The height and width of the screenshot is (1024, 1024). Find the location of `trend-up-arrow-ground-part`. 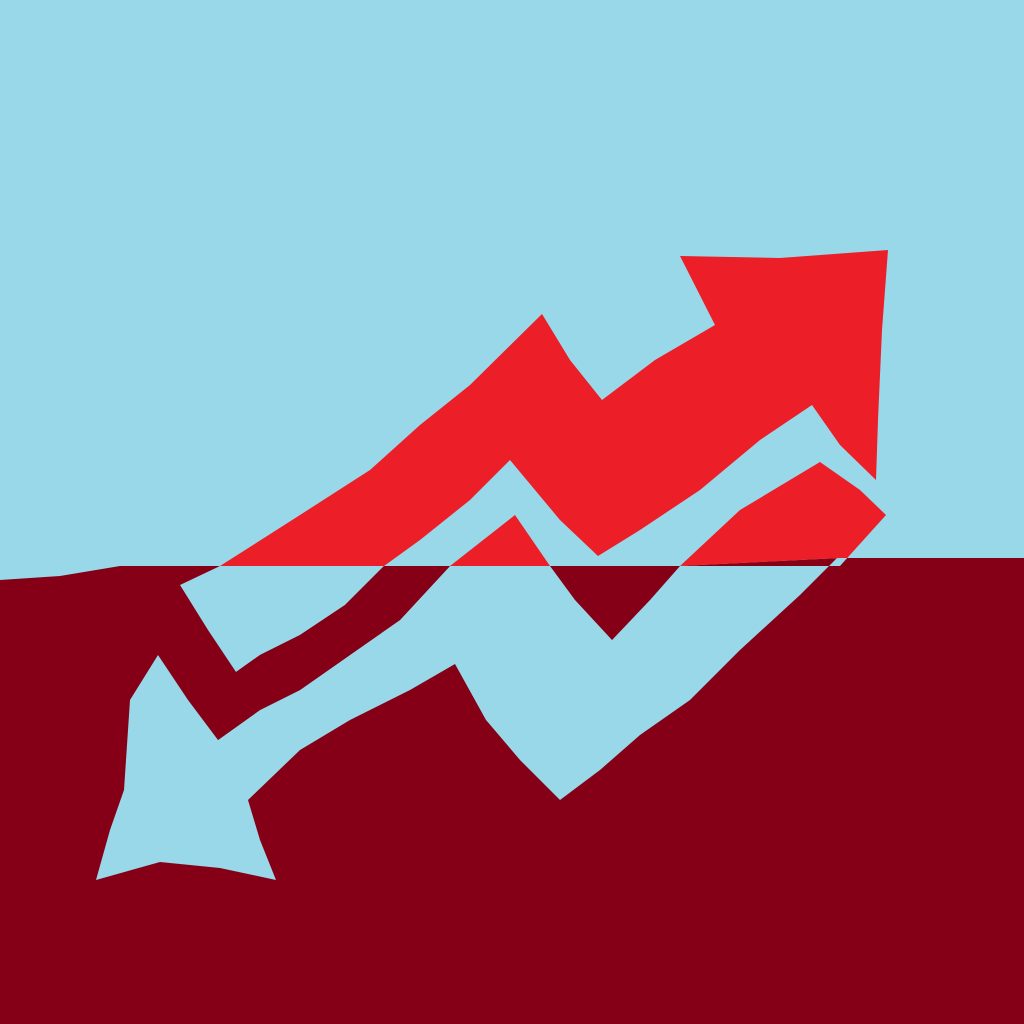

trend-up-arrow-ground-part is located at coordinates (430, 619).